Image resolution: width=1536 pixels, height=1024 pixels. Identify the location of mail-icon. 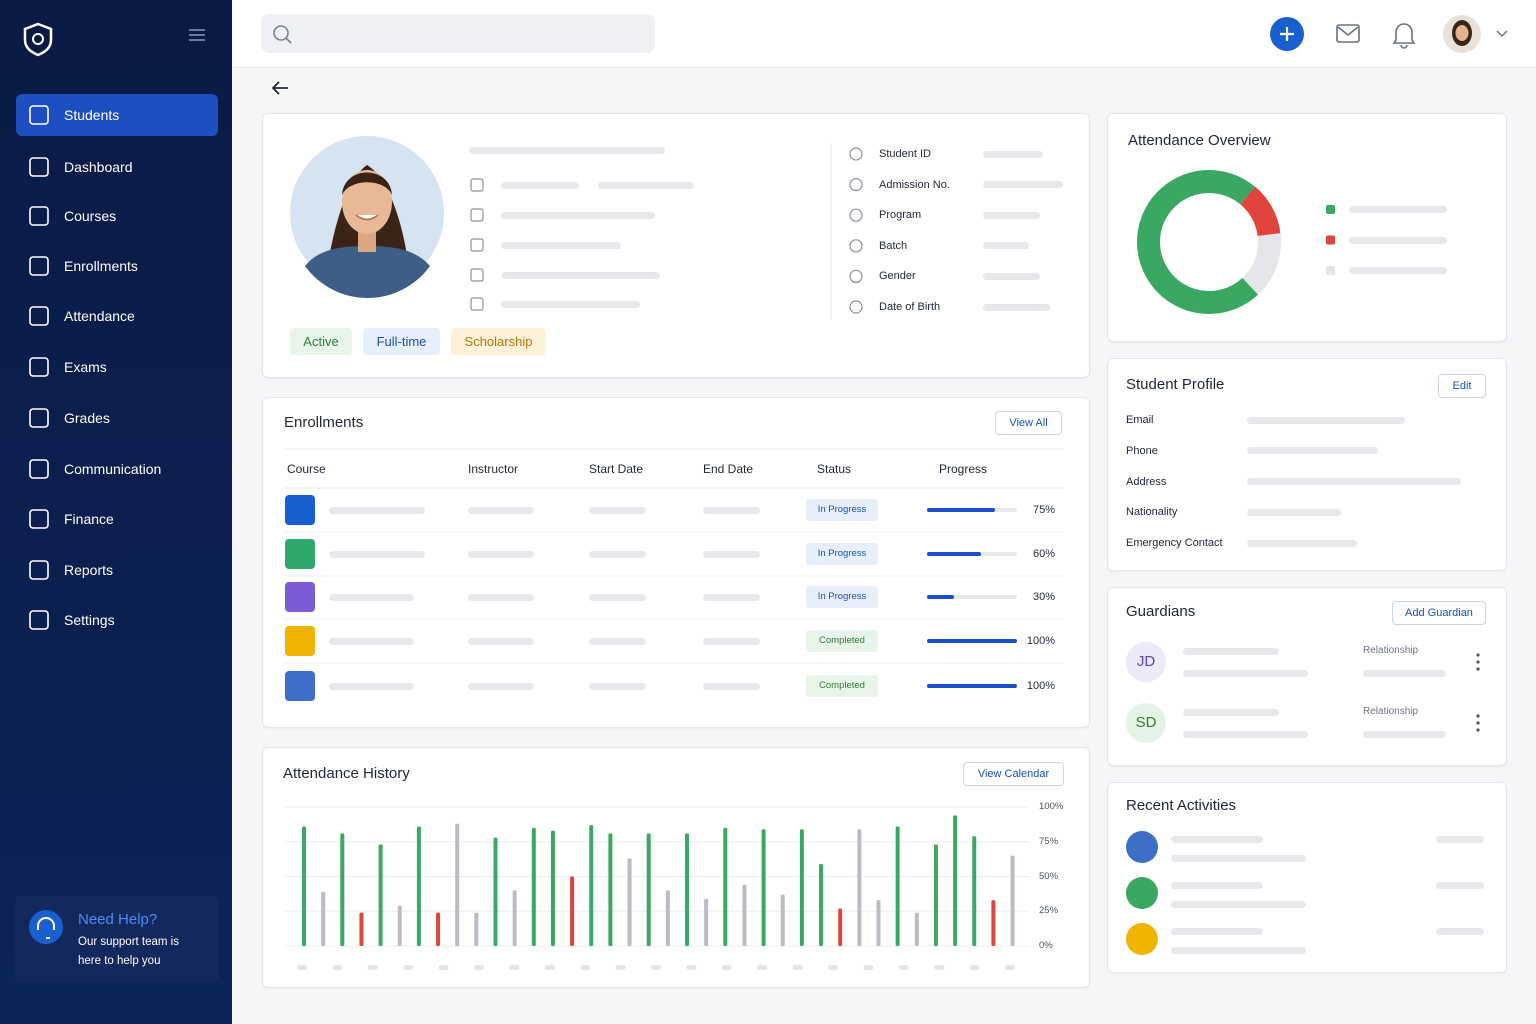
(1348, 33).